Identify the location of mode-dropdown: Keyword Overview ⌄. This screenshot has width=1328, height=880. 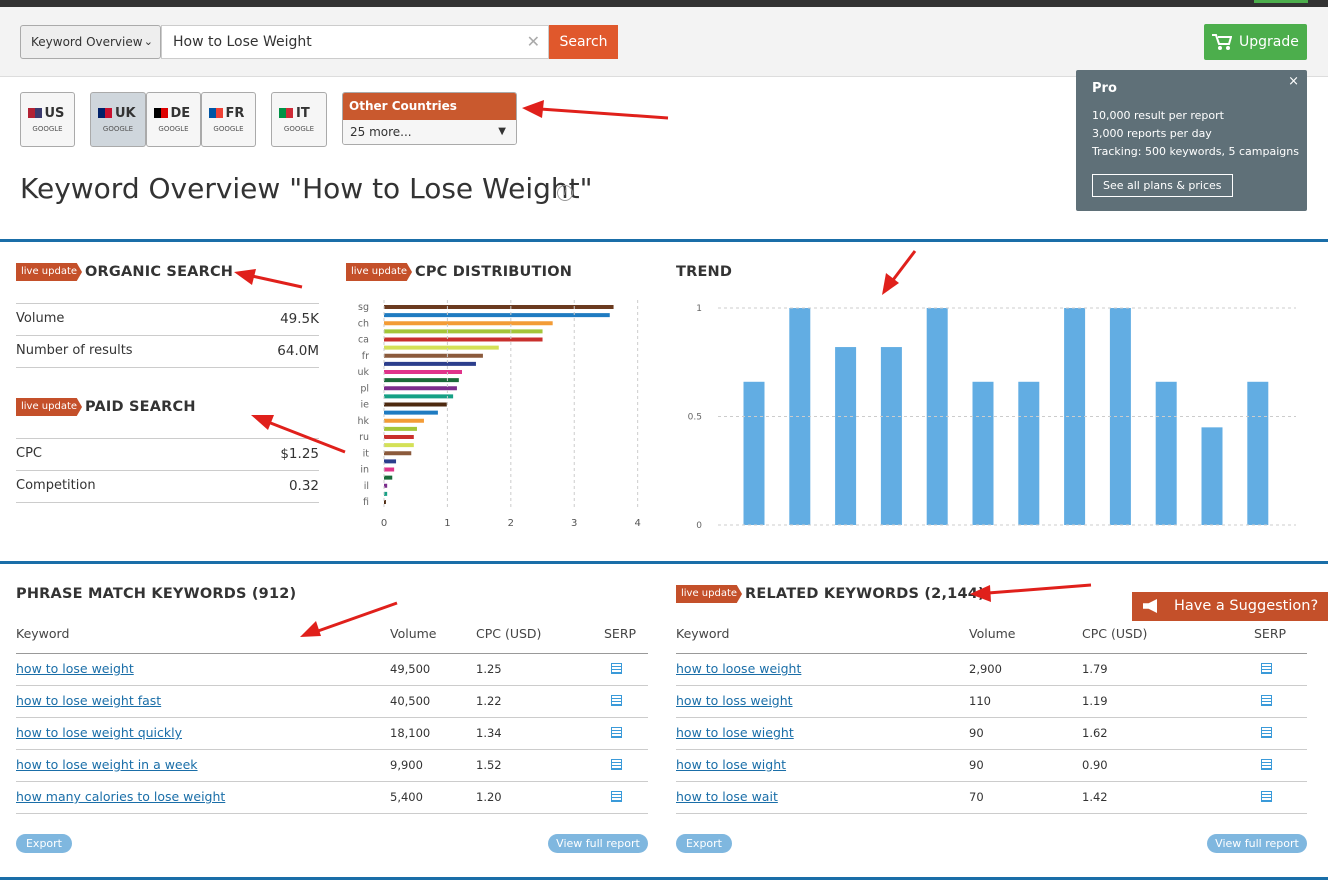
(90, 42).